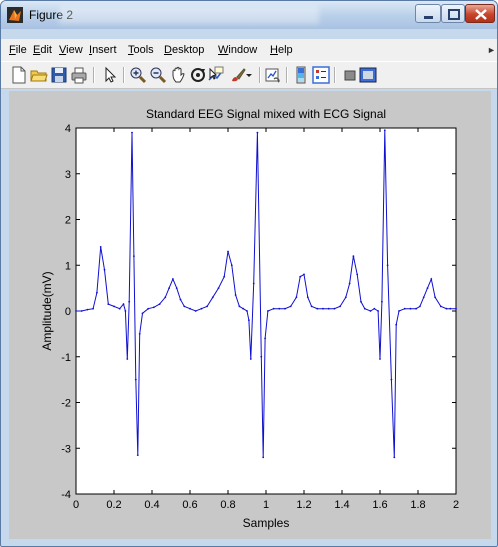  What do you see at coordinates (243, 50) in the screenshot?
I see `menu-label-rest: indow` at bounding box center [243, 50].